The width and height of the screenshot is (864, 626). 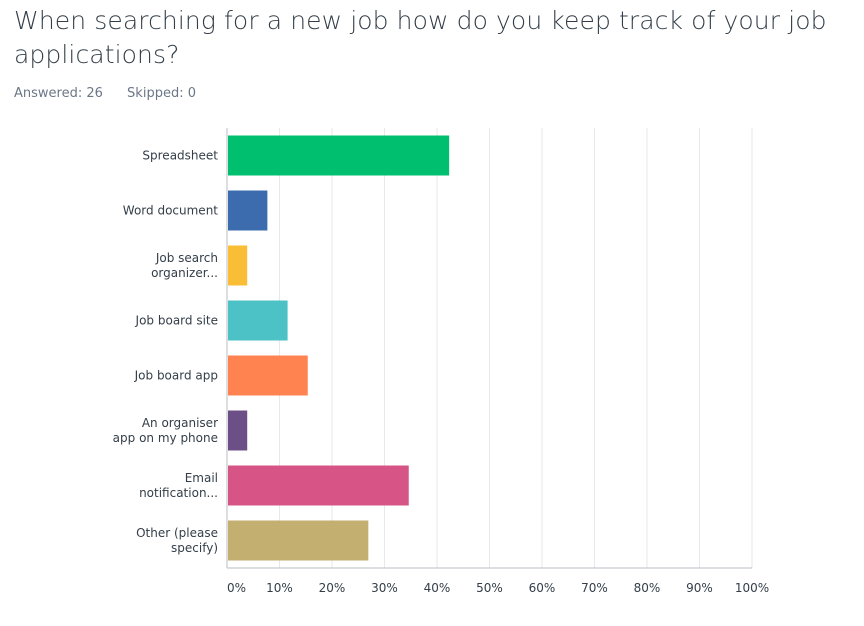 I want to click on response-stats: Answered: 26 Skipped: 0, so click(x=115, y=93).